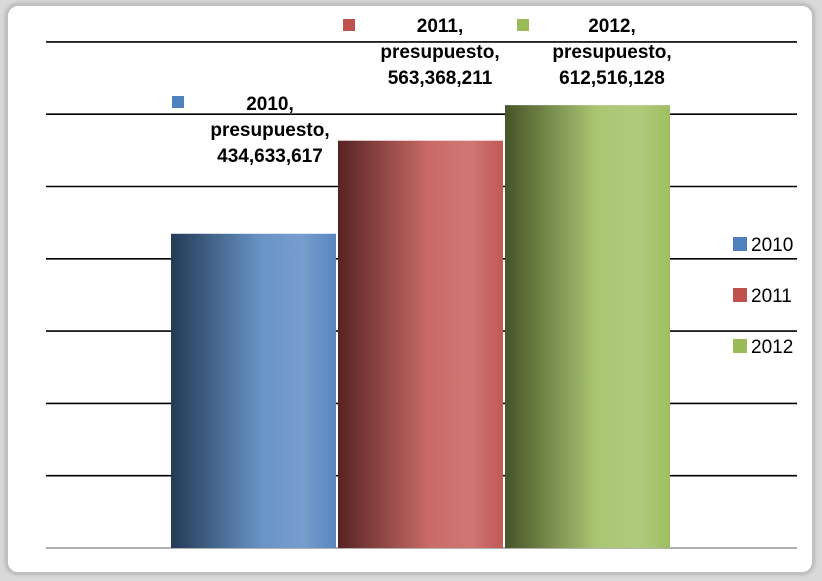 The height and width of the screenshot is (581, 822). I want to click on legend-swatch-2010, so click(740, 244).